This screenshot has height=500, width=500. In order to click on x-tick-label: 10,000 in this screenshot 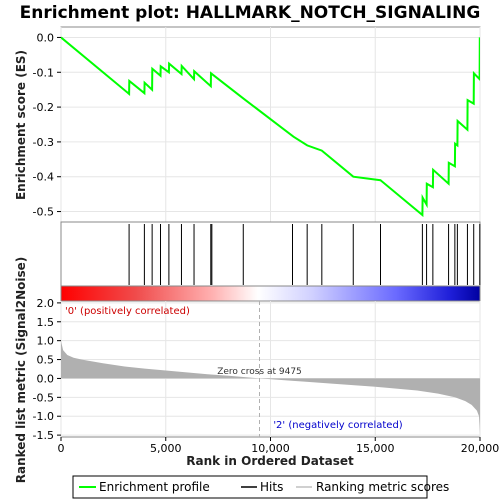, I will do `click(270, 448)`.